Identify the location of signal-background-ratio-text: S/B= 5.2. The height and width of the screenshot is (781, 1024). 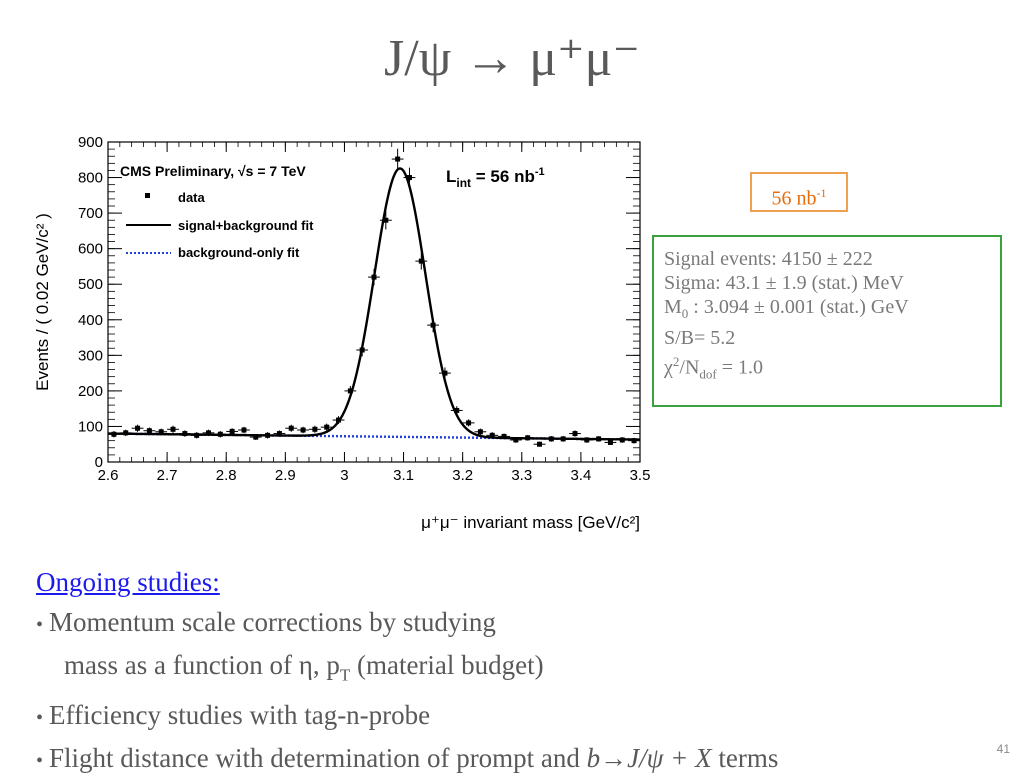
(700, 338).